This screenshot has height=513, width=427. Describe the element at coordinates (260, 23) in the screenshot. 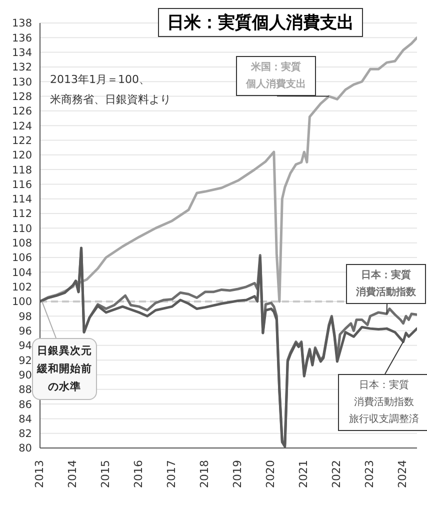

I see `chart-title: 日米：実質個人消費支出` at that location.